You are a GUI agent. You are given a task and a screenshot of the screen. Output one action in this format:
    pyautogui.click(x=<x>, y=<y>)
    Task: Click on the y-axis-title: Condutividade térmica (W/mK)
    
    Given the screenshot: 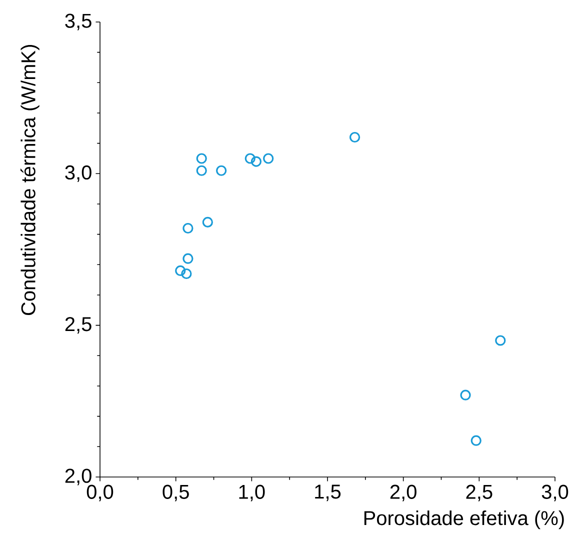 What is the action you would take?
    pyautogui.click(x=30, y=180)
    